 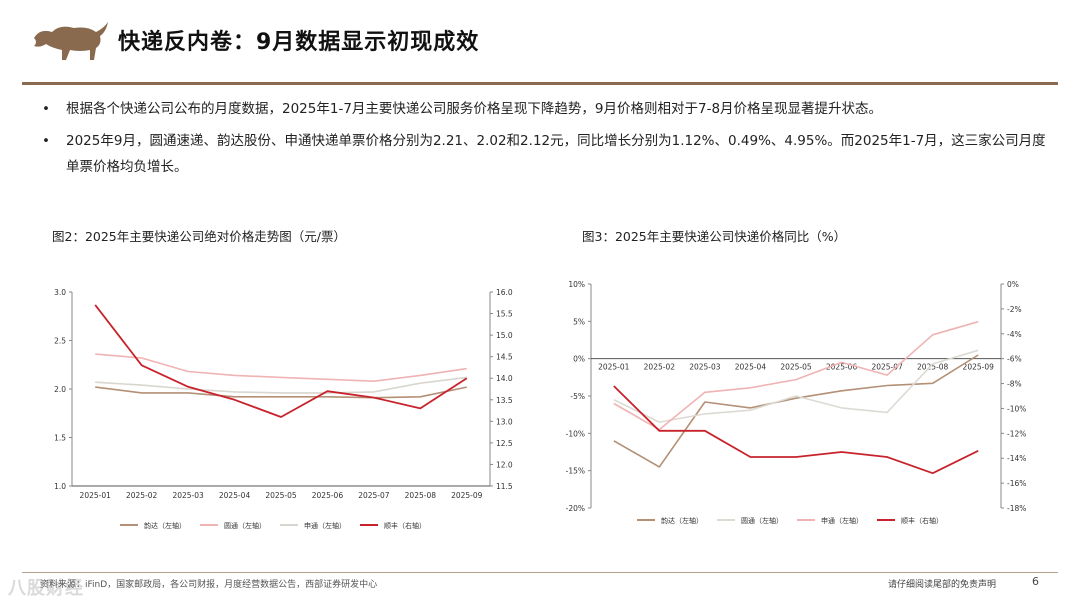 I want to click on right-tick-label: -14%, so click(x=1016, y=458).